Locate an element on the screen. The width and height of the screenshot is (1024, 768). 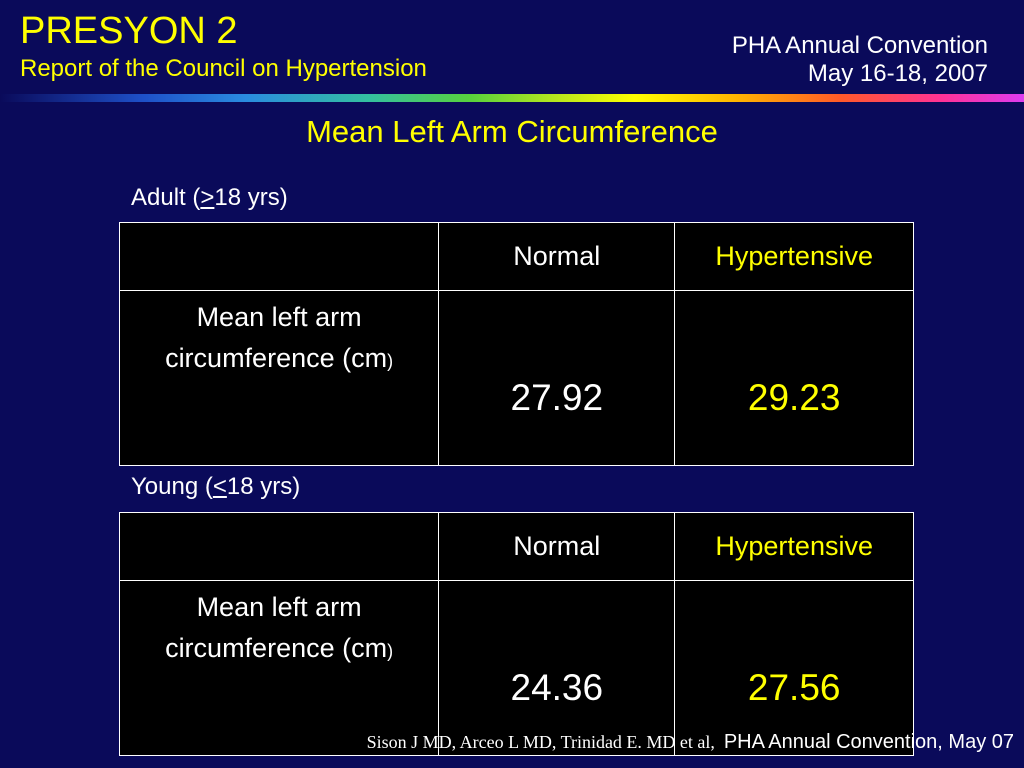
adult-section-label: Adult (>18 yrs) is located at coordinates (209, 198).